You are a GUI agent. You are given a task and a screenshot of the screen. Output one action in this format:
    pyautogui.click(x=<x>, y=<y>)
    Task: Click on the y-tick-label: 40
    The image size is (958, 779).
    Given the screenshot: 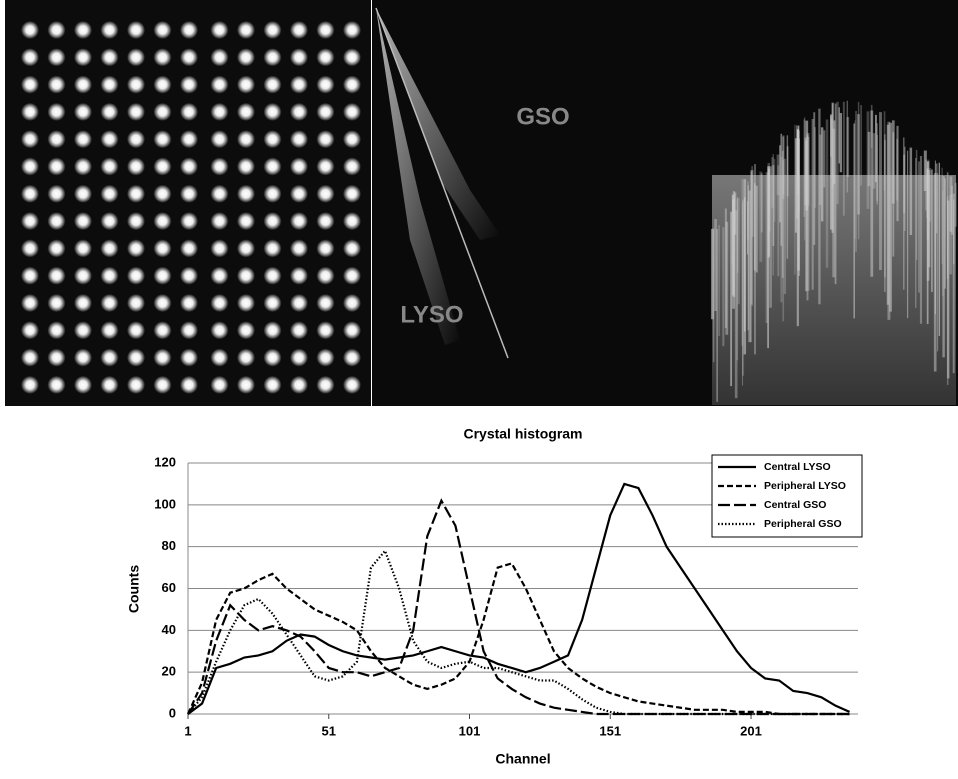 What is the action you would take?
    pyautogui.click(x=169, y=629)
    